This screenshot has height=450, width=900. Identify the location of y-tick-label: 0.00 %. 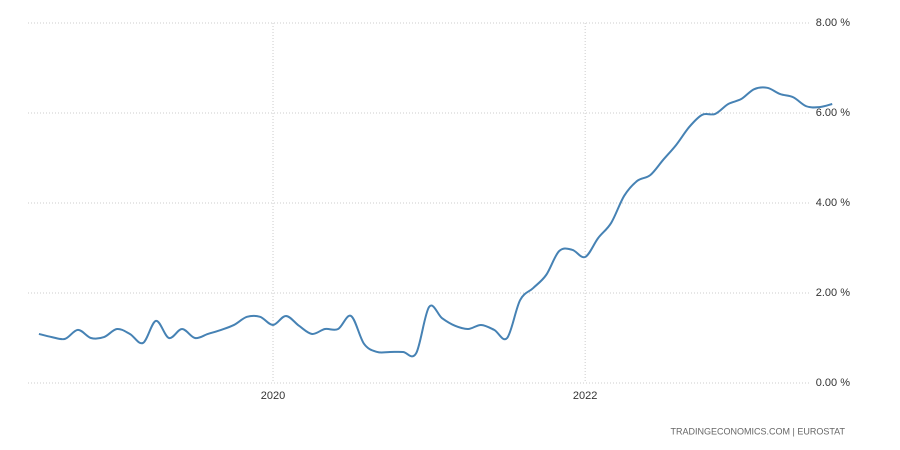
(833, 383).